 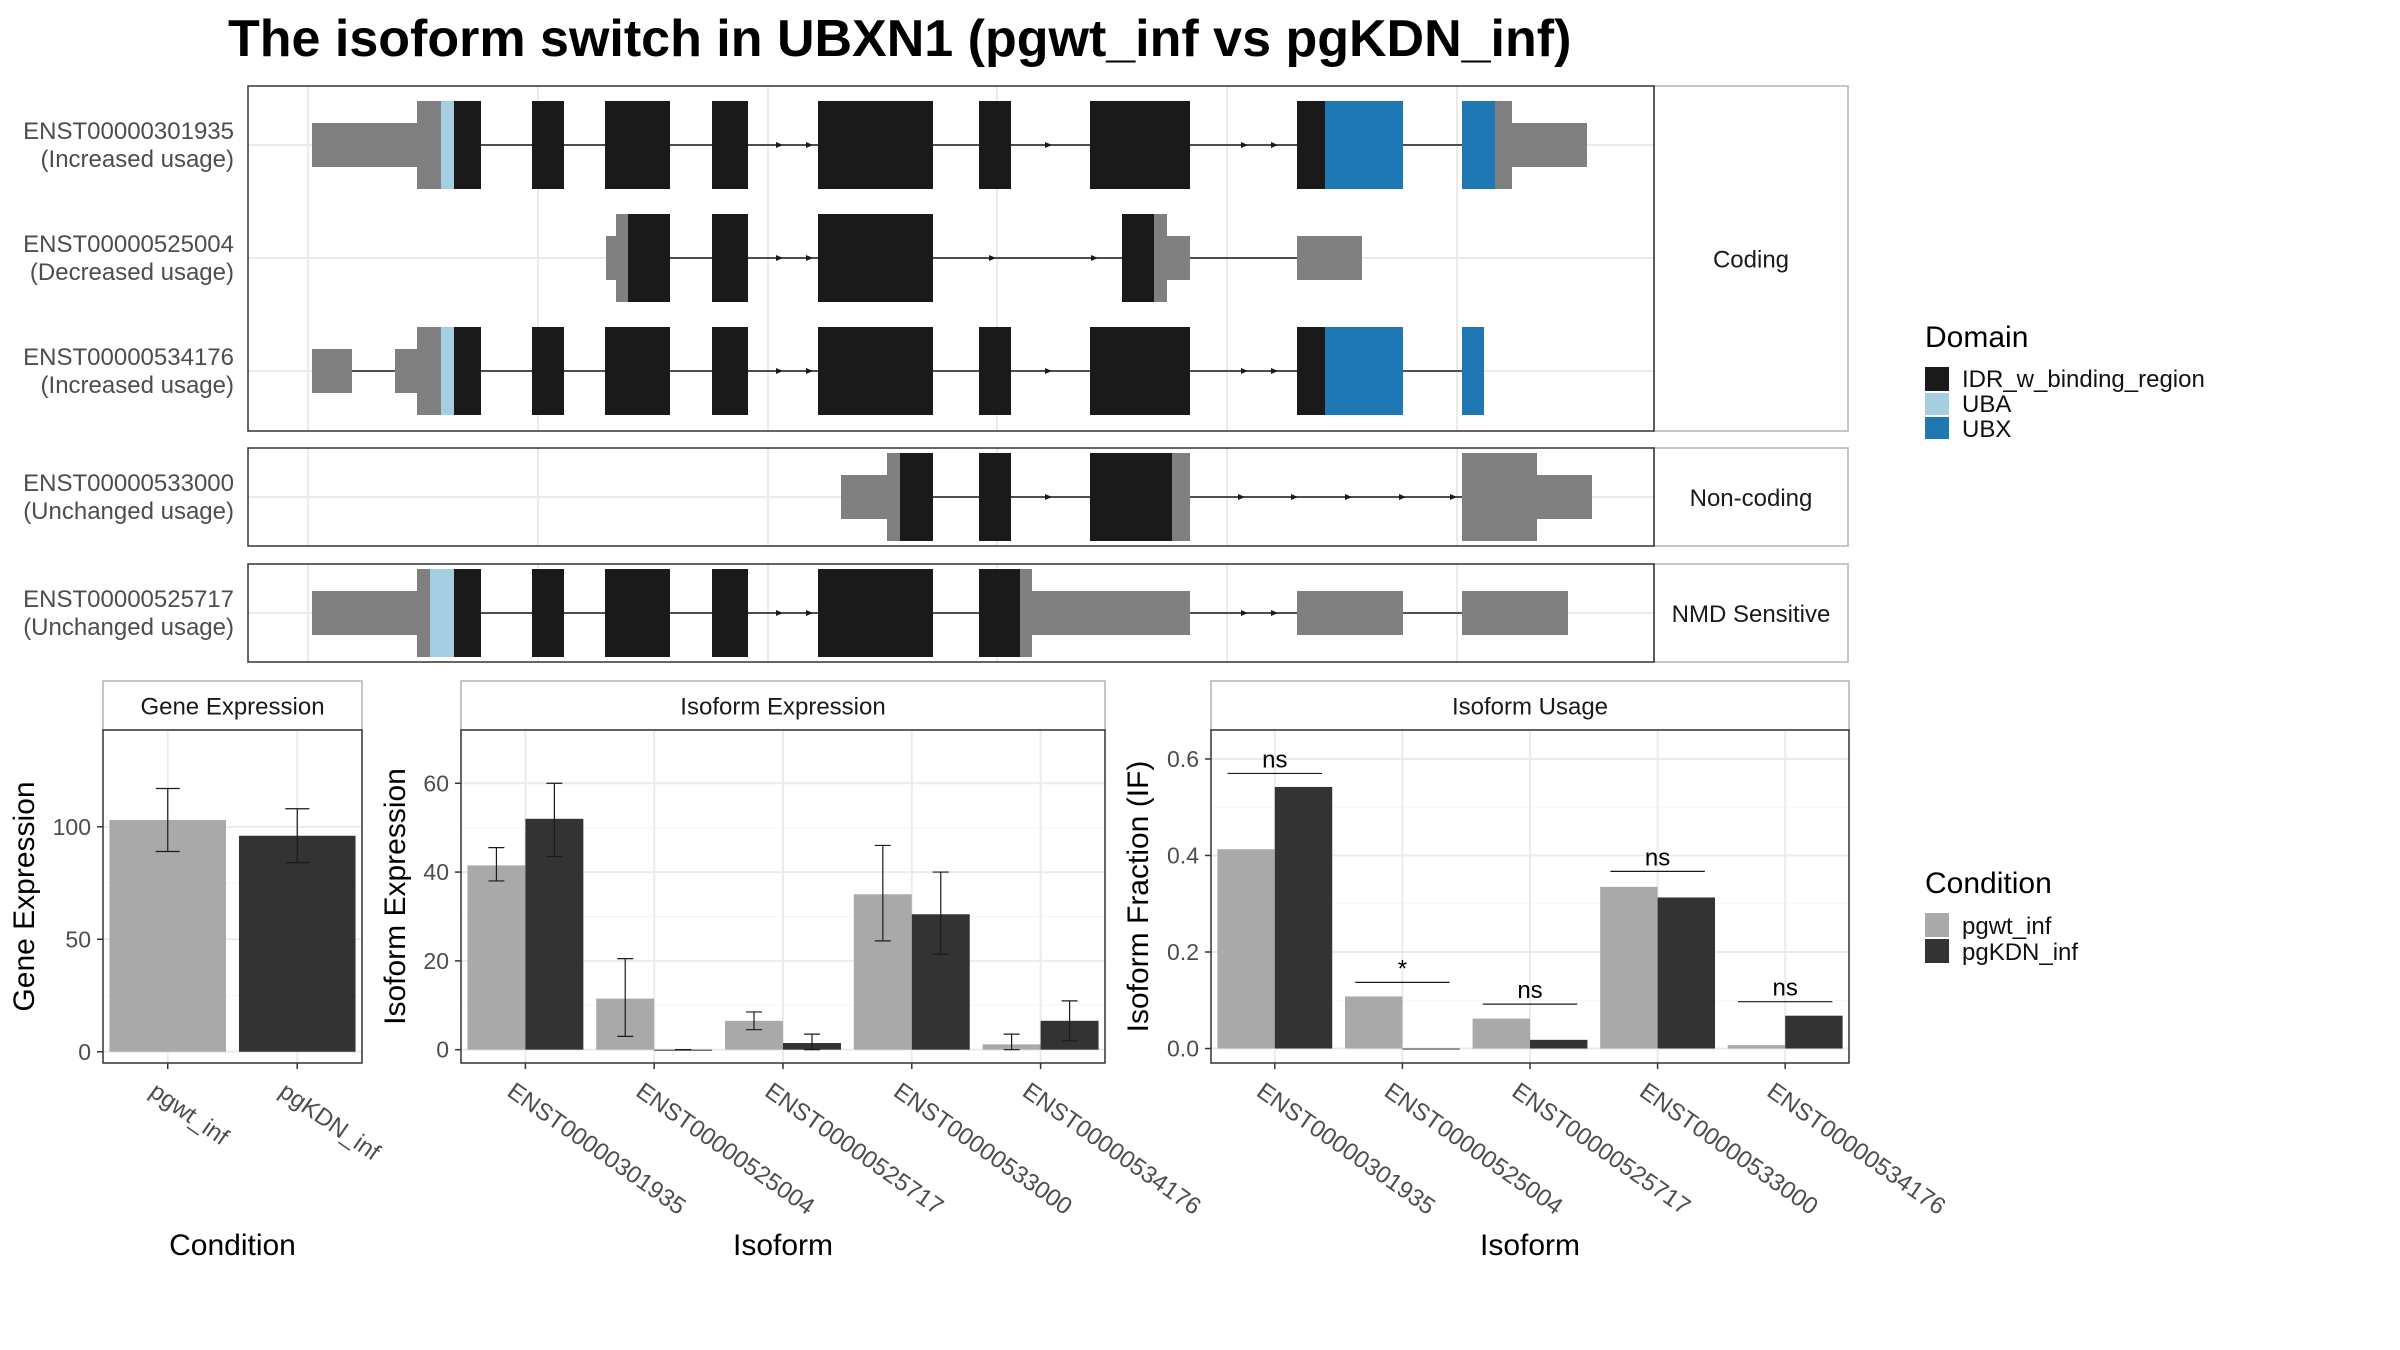 What do you see at coordinates (436, 783) in the screenshot?
I see `y-tick-label: 60` at bounding box center [436, 783].